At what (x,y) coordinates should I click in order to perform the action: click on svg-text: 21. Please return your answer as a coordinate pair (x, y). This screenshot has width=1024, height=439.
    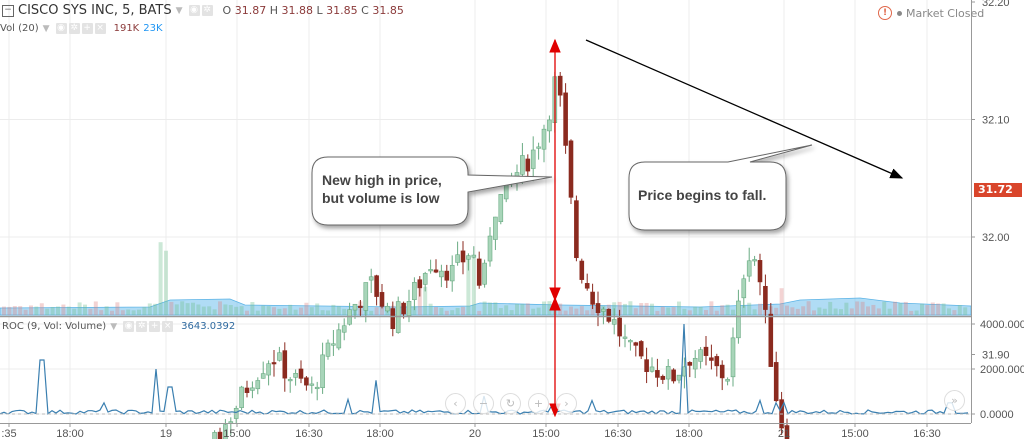
    Looking at the image, I should click on (784, 433).